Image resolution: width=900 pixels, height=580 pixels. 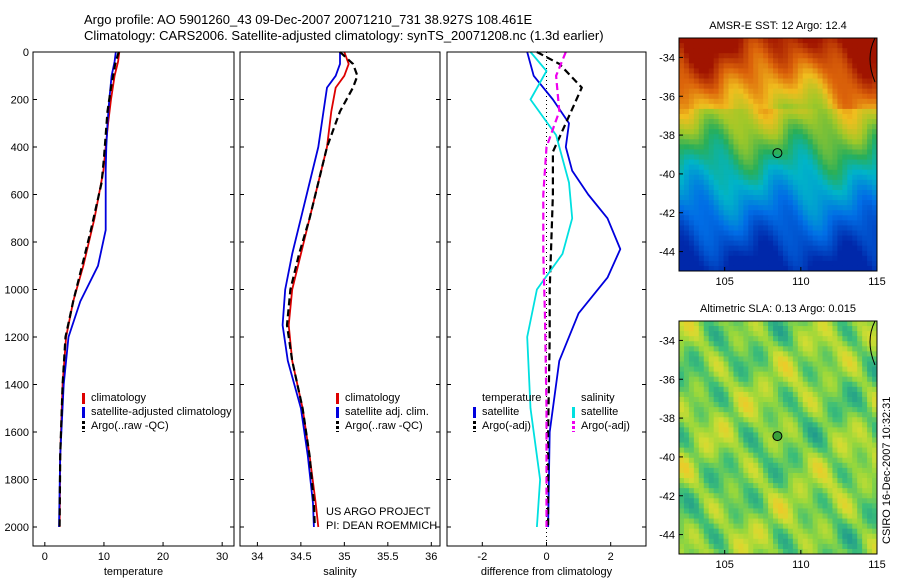 What do you see at coordinates (322, 289) in the screenshot?
I see `series-line` at bounding box center [322, 289].